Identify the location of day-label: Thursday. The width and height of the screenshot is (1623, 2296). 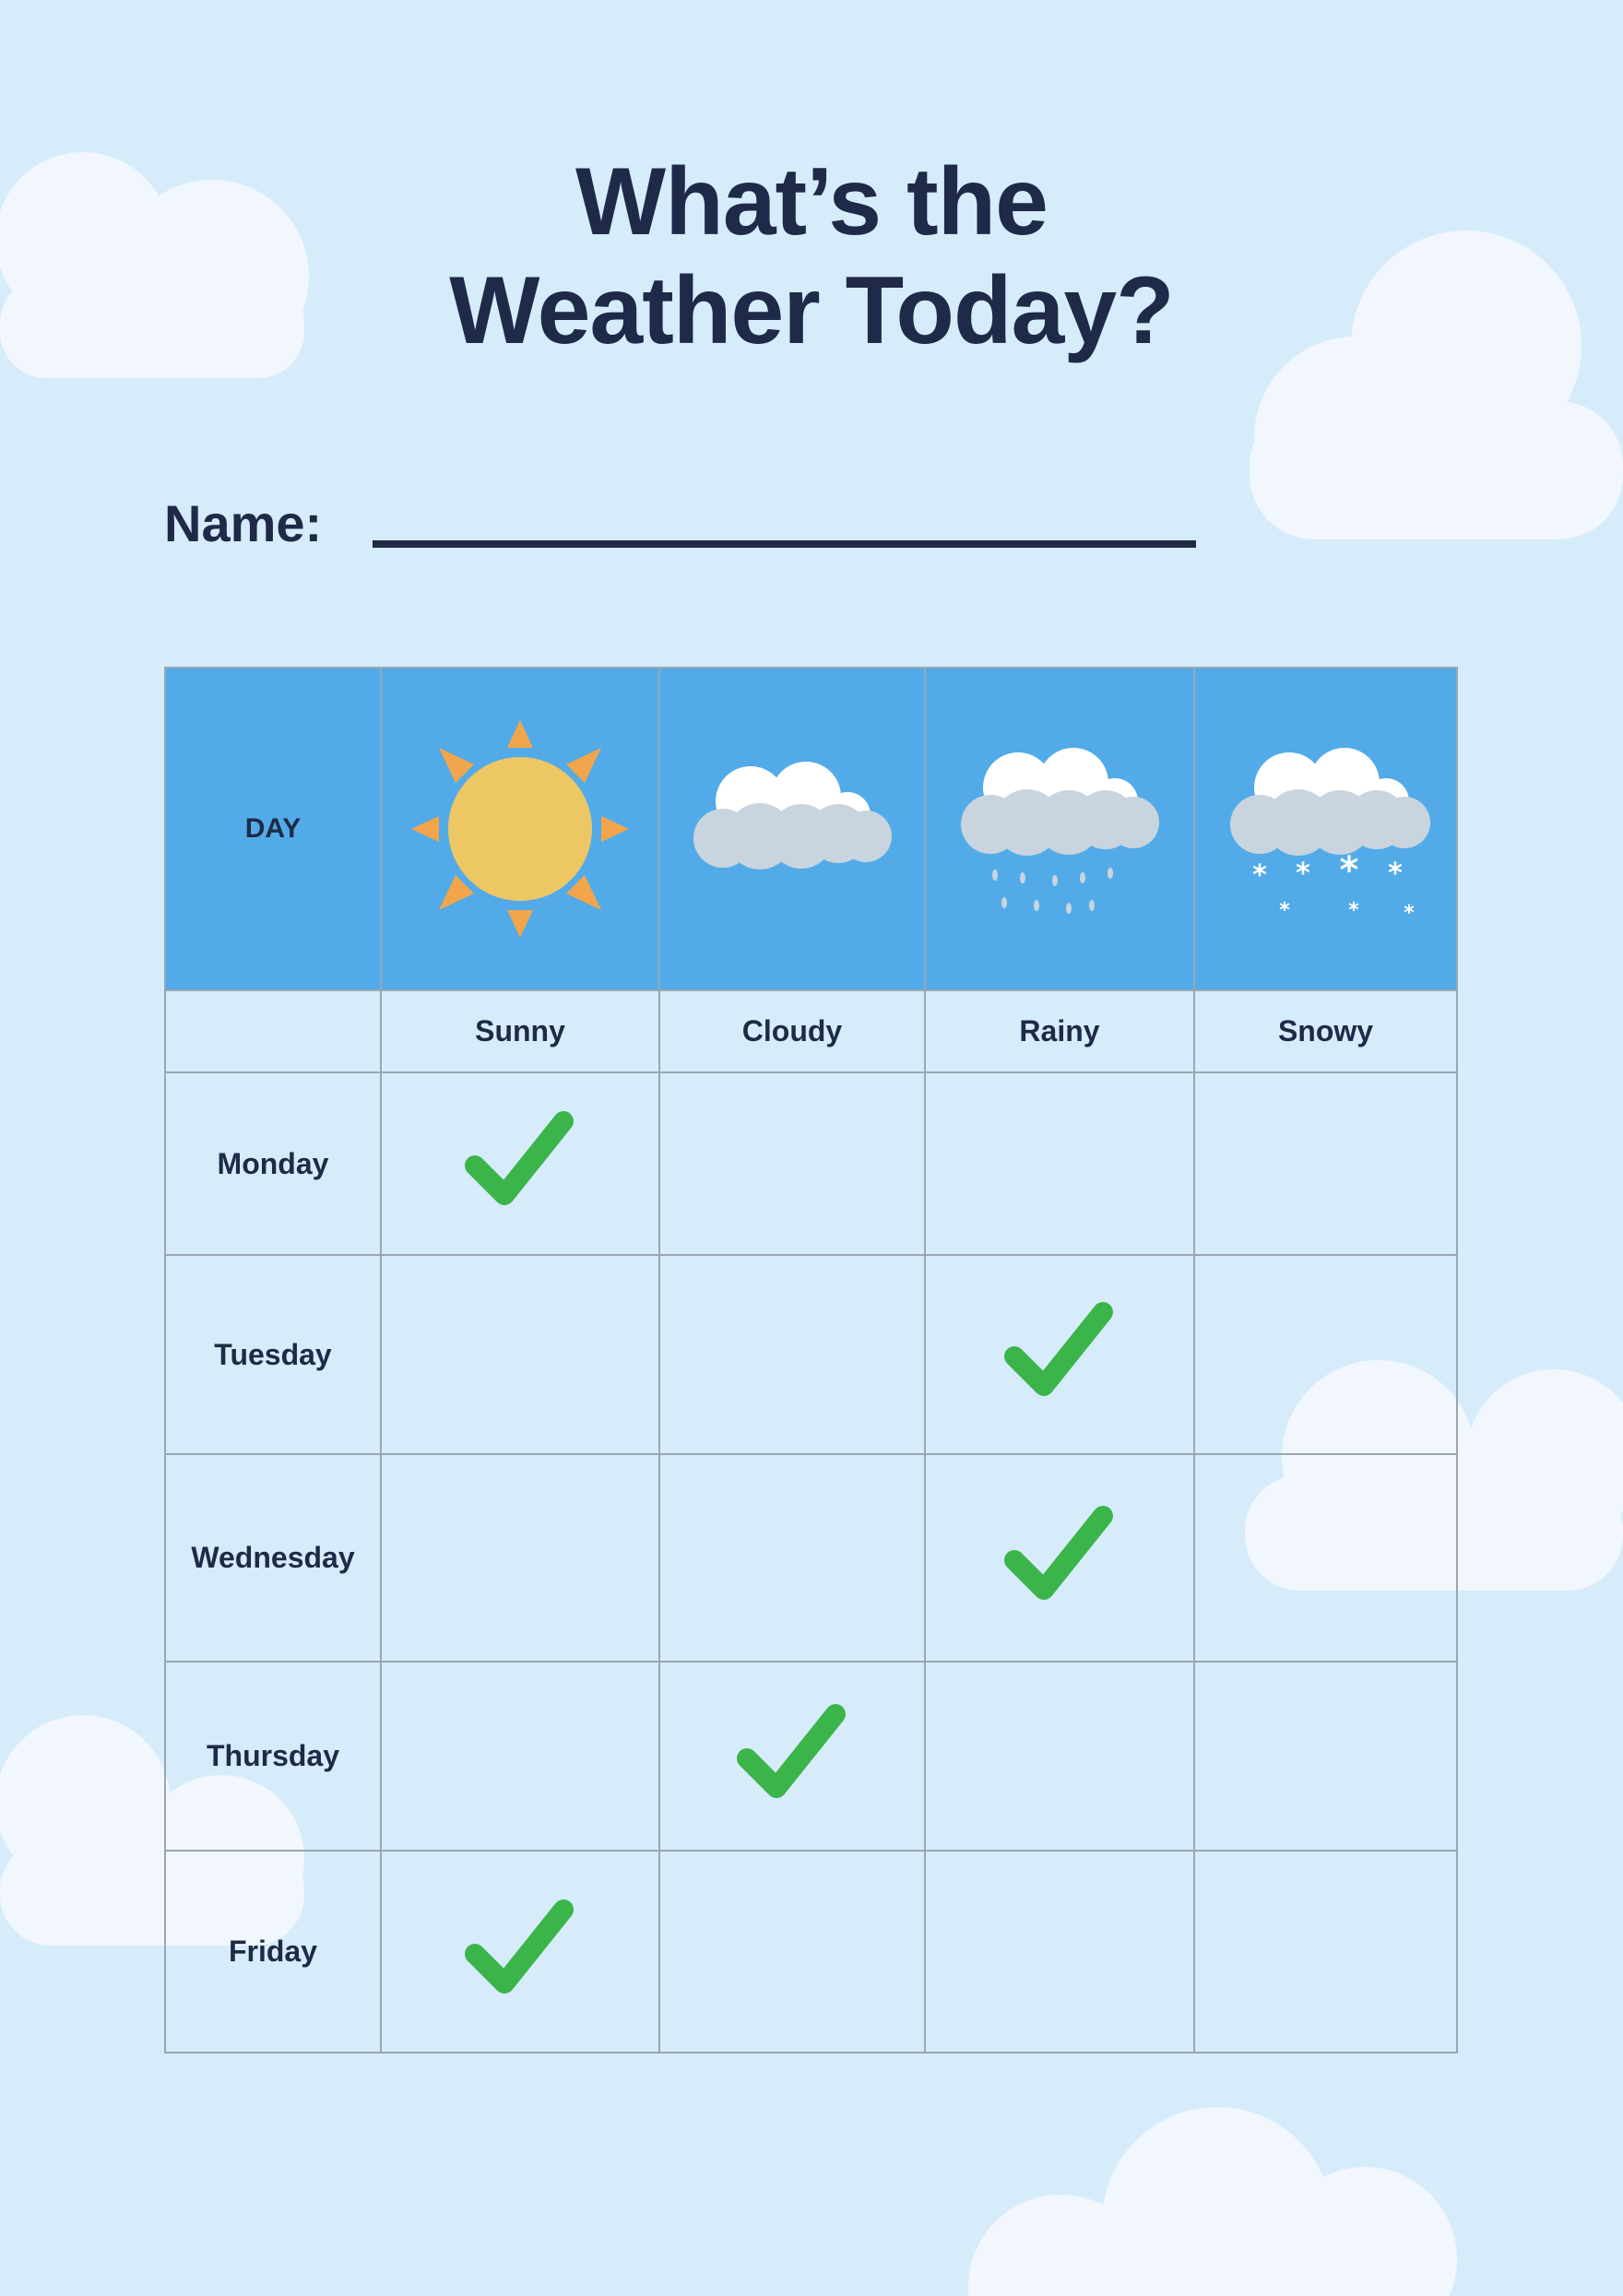
(273, 1756).